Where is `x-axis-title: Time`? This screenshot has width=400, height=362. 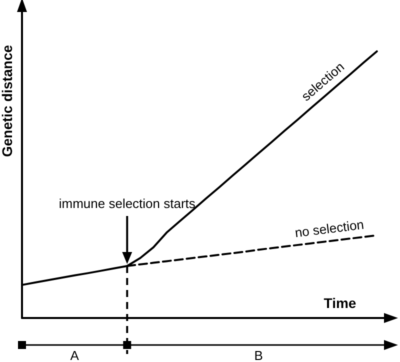
x-axis-title: Time is located at coordinates (340, 303).